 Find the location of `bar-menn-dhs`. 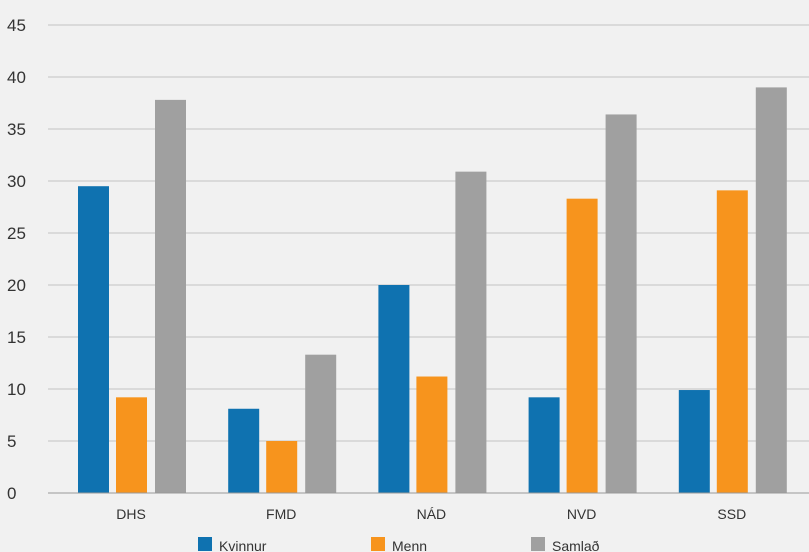

bar-menn-dhs is located at coordinates (131, 445).